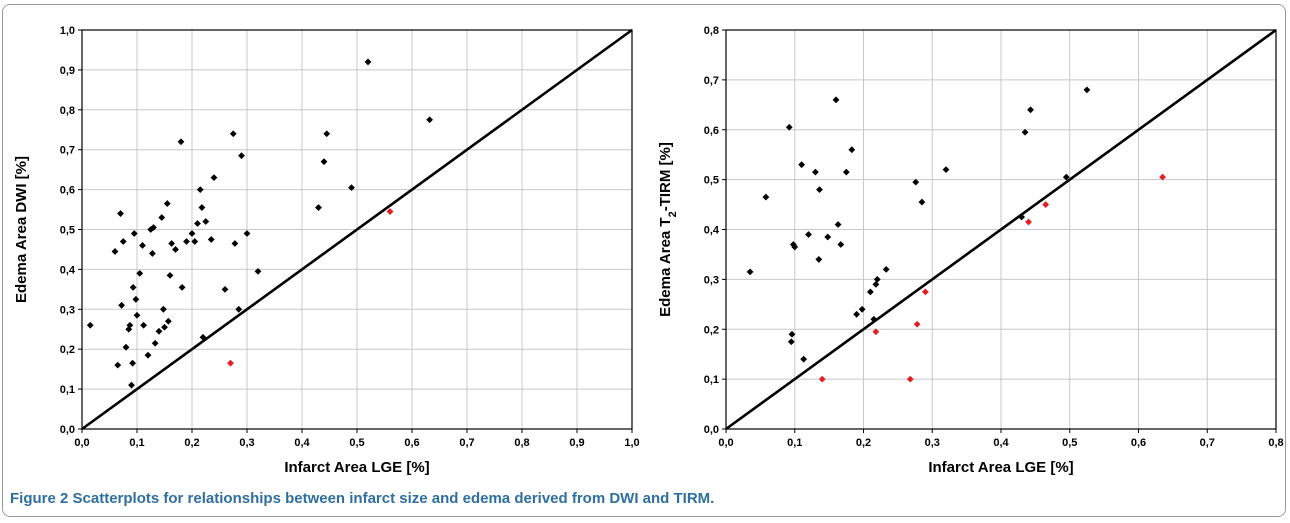  What do you see at coordinates (466, 443) in the screenshot?
I see `x-tick-label: 0,7` at bounding box center [466, 443].